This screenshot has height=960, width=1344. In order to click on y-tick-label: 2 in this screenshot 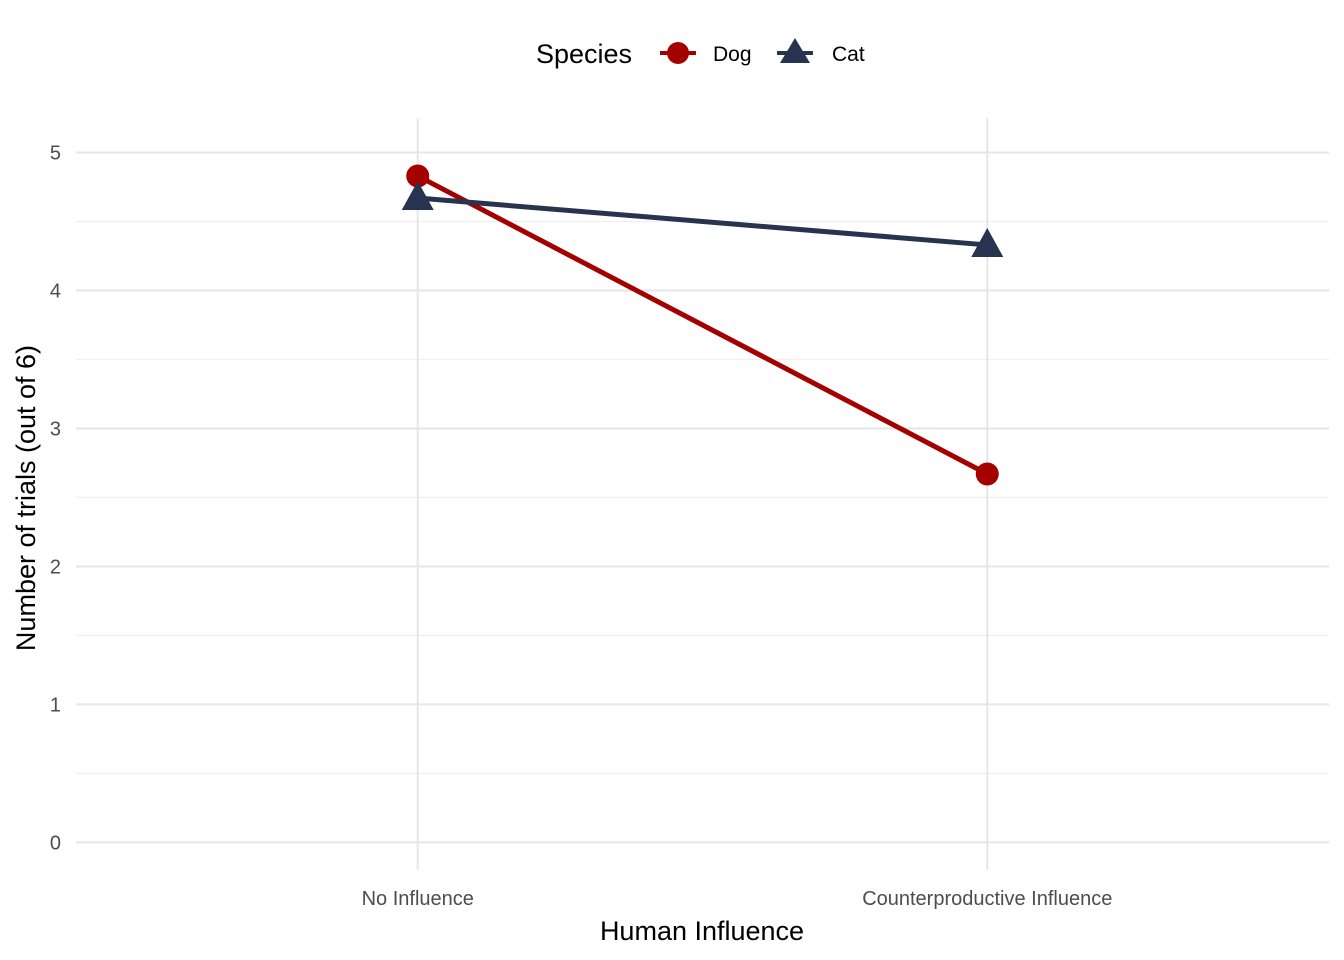, I will do `click(55, 567)`.